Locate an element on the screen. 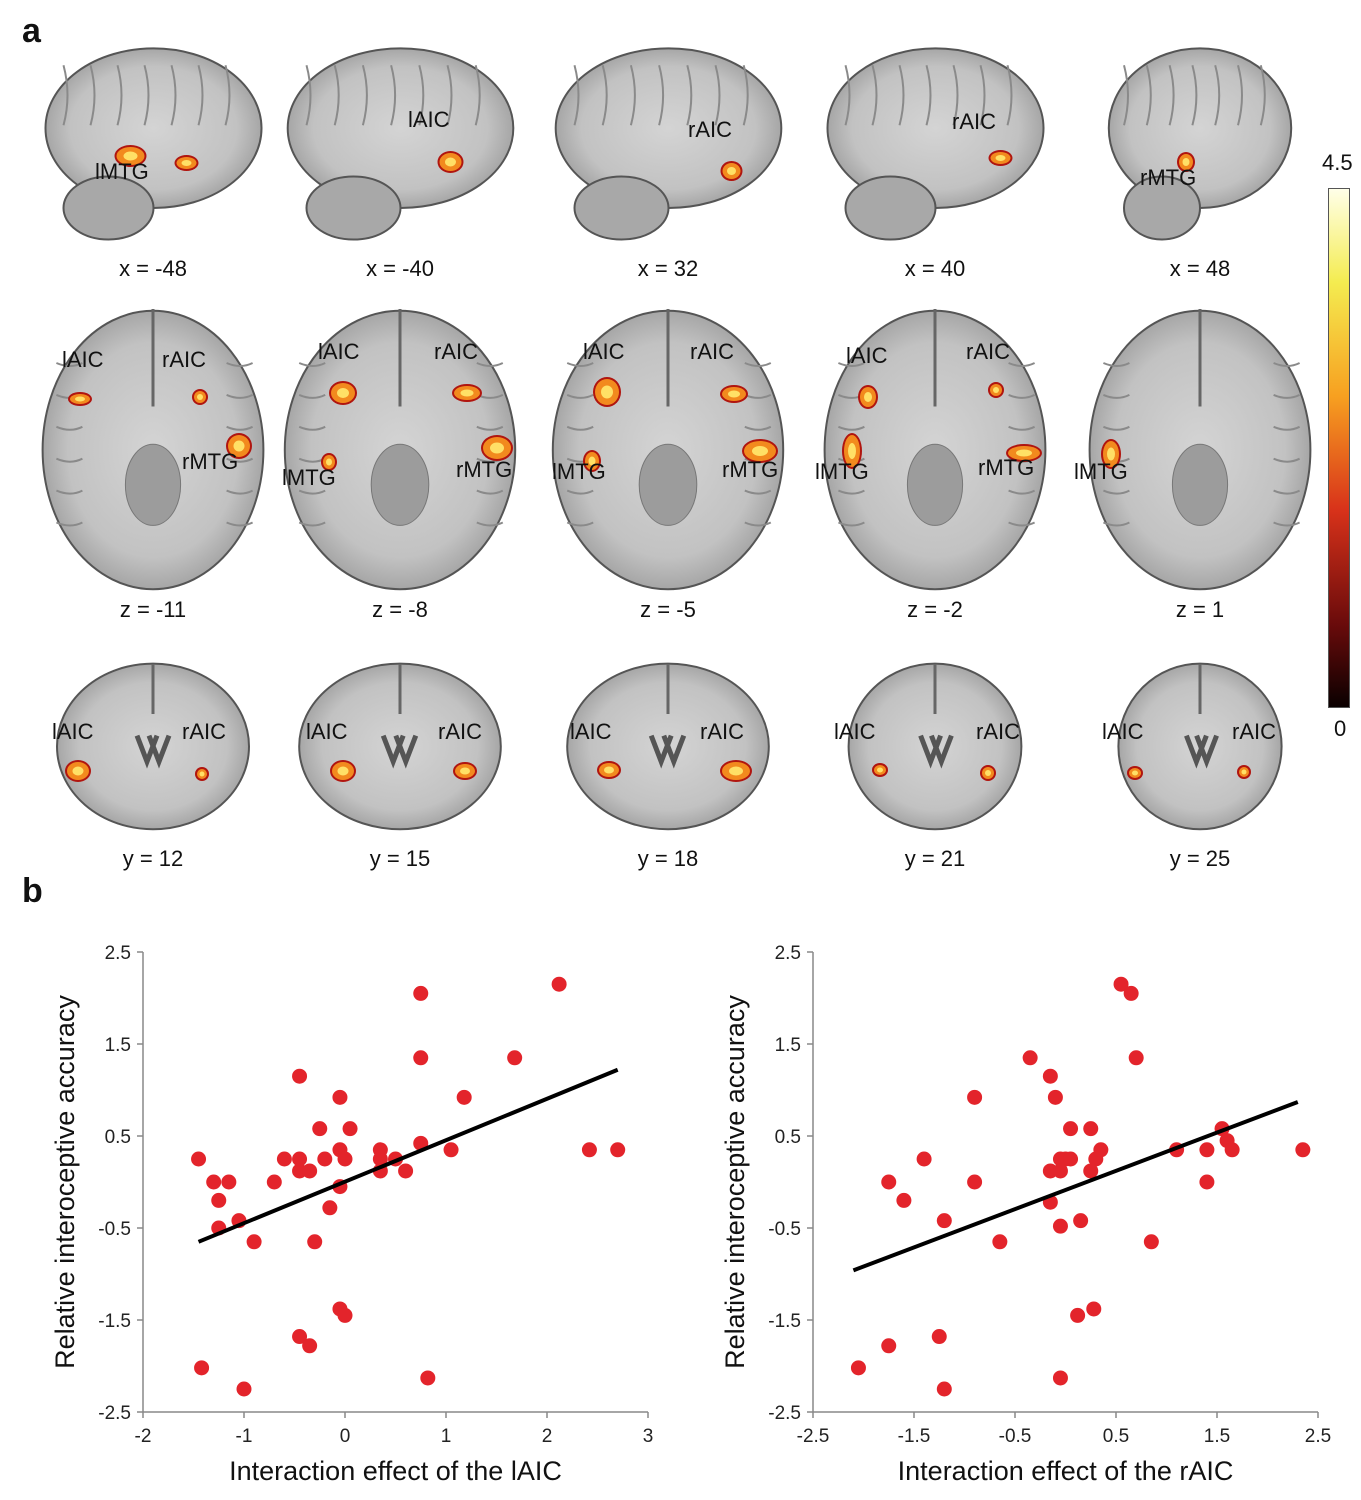 This screenshot has width=1361, height=1500. x-tick-label: 2 is located at coordinates (547, 1436).